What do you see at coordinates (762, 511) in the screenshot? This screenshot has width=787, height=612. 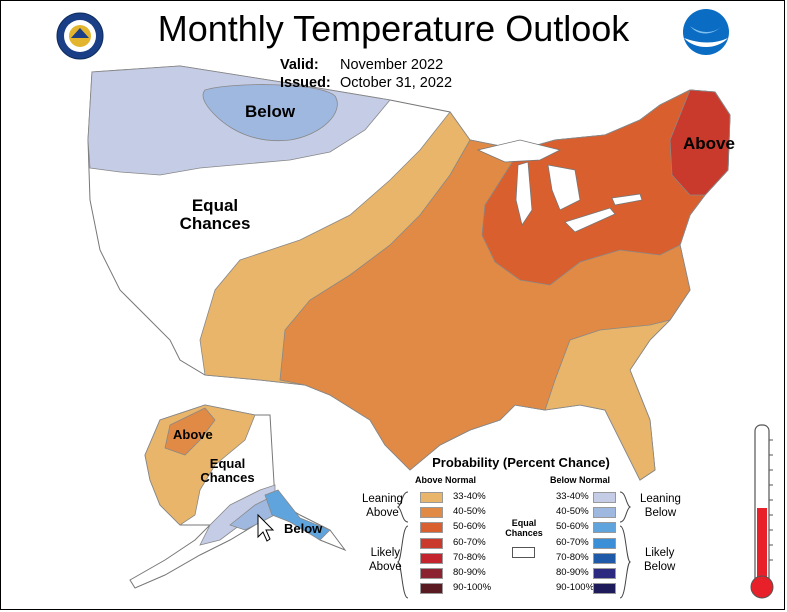 I see `thermometer-icon` at bounding box center [762, 511].